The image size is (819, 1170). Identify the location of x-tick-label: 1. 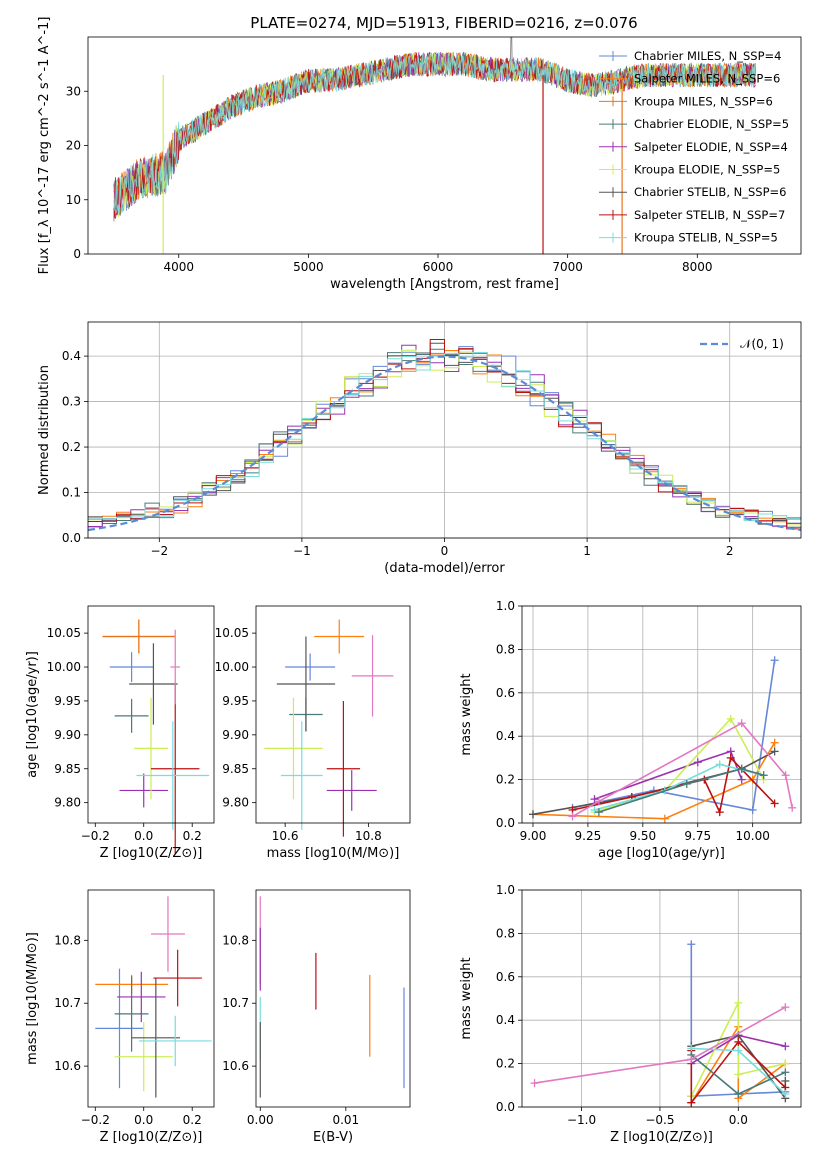
(587, 551).